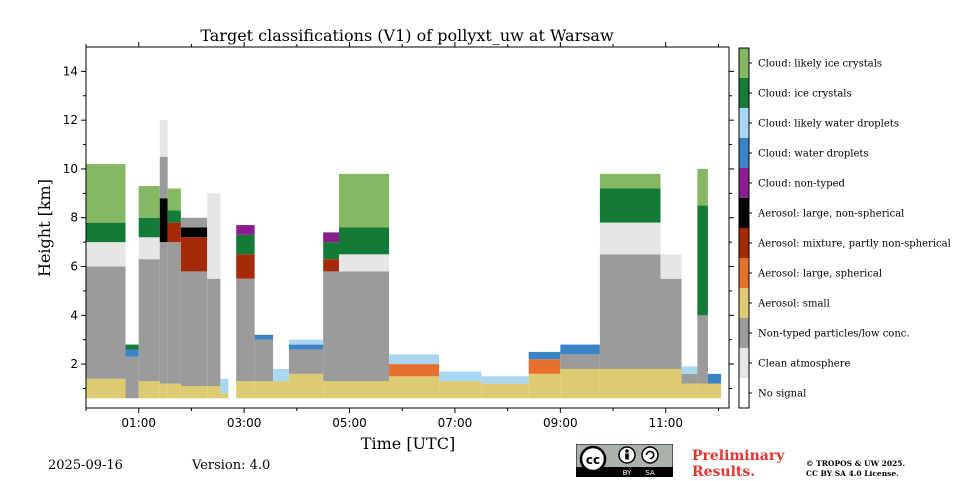 The image size is (960, 481). I want to click on copyright-line1: © TROPOS & UW 2025., so click(856, 463).